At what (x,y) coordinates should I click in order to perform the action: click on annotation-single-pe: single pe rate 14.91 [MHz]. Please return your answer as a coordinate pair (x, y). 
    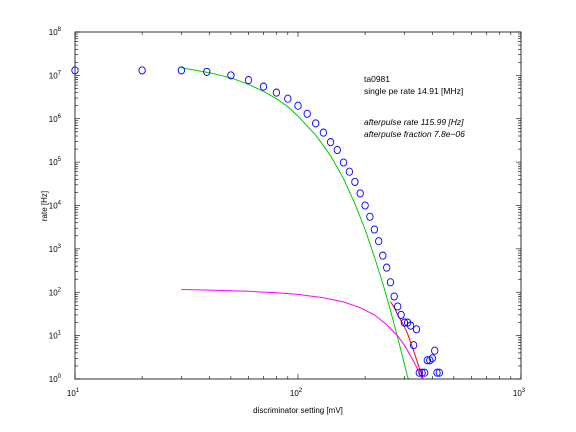
    Looking at the image, I should click on (413, 91).